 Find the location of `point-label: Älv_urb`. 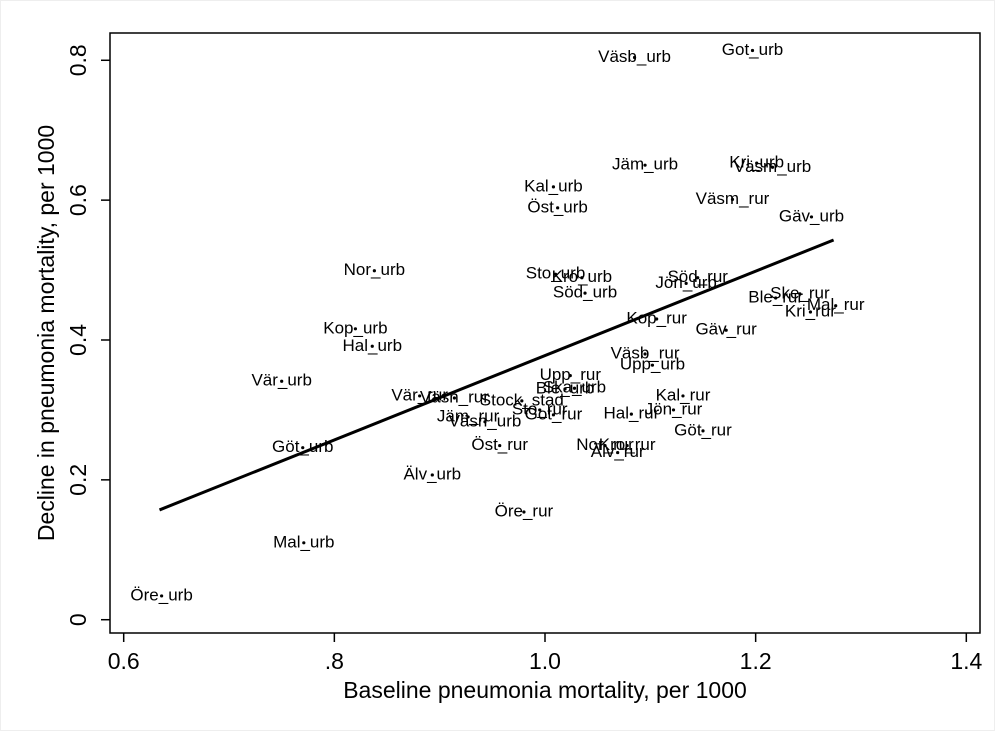

point-label: Älv_urb is located at coordinates (432, 473).